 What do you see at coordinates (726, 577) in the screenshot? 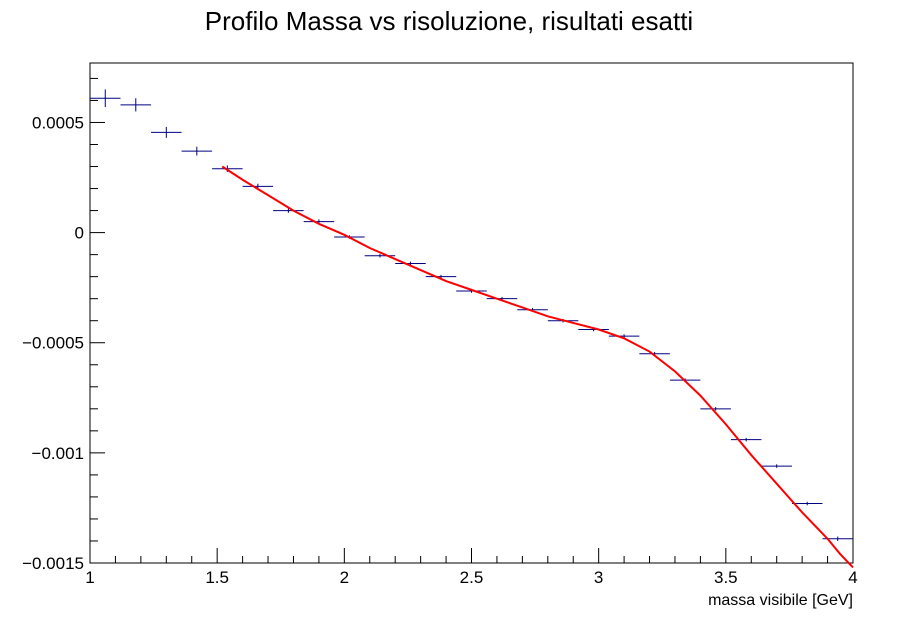
I see `x-tick-label: 3.5` at bounding box center [726, 577].